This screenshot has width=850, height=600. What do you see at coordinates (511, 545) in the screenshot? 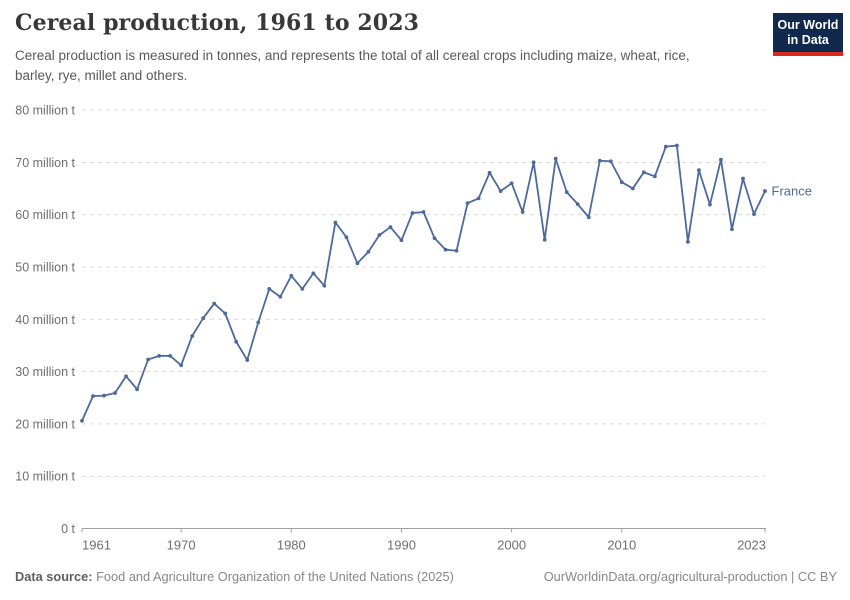
I see `x-tick-label: 2000` at bounding box center [511, 545].